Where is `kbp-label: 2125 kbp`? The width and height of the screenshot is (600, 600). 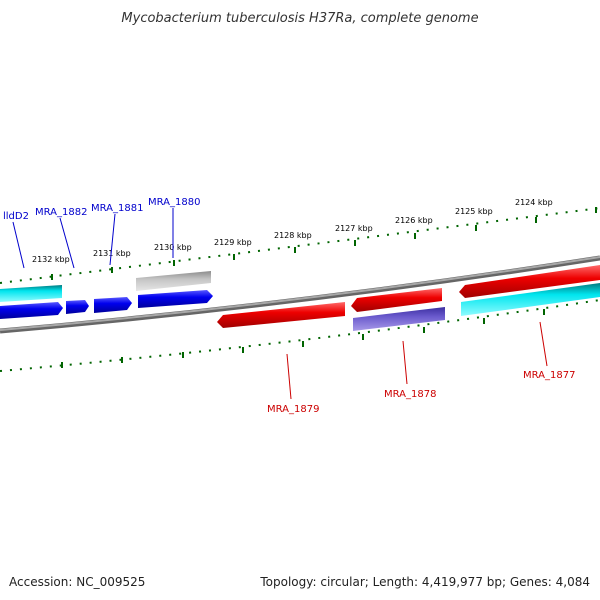 kbp-label: 2125 kbp is located at coordinates (474, 211).